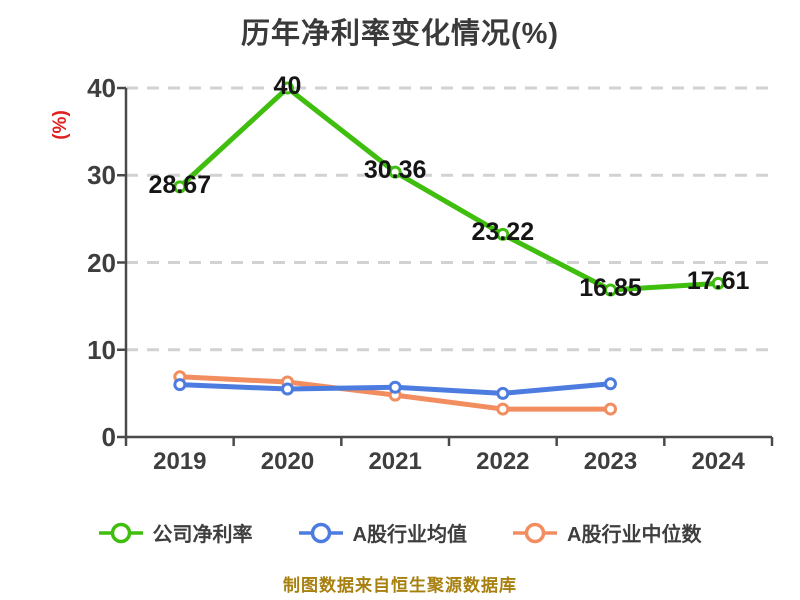 The width and height of the screenshot is (800, 600). What do you see at coordinates (503, 461) in the screenshot?
I see `x-tick-label-2022: 2022` at bounding box center [503, 461].